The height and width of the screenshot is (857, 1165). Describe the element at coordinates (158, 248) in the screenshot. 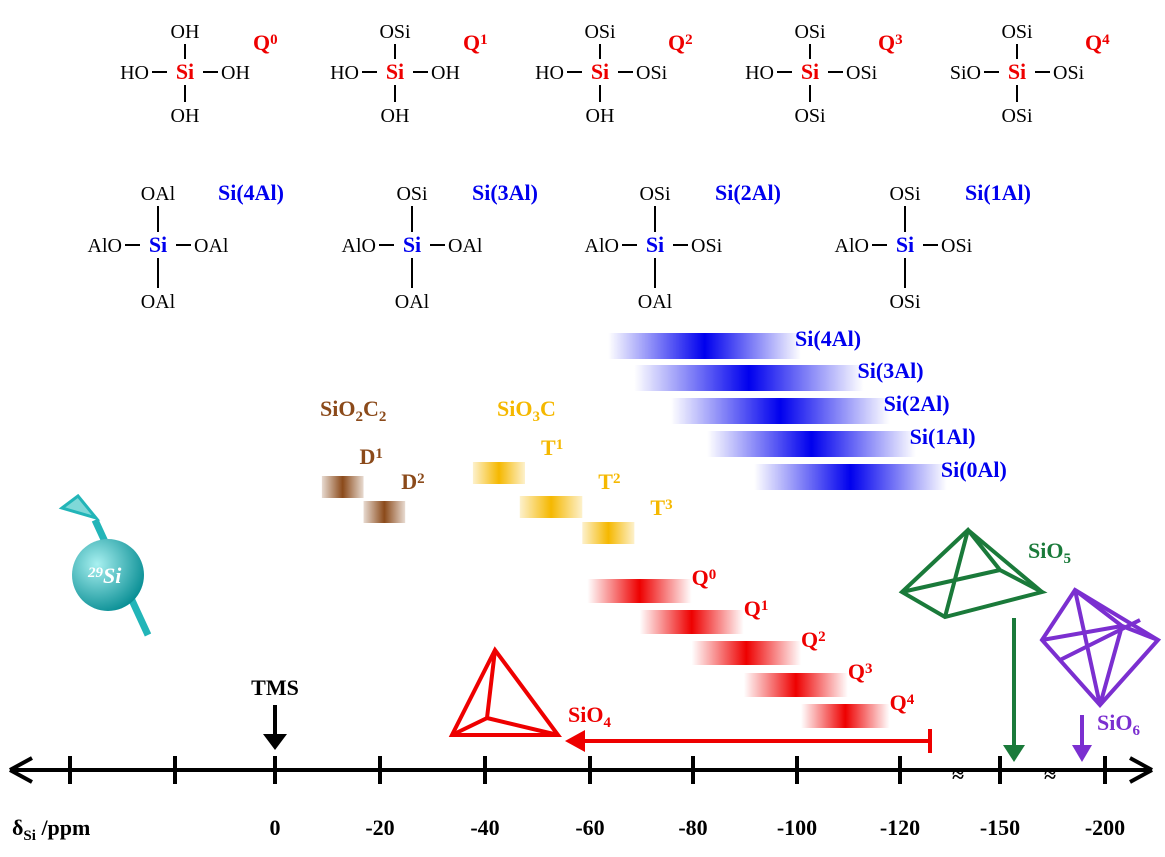

I see `structure: OAl OAl AlO OAl Si` at that location.